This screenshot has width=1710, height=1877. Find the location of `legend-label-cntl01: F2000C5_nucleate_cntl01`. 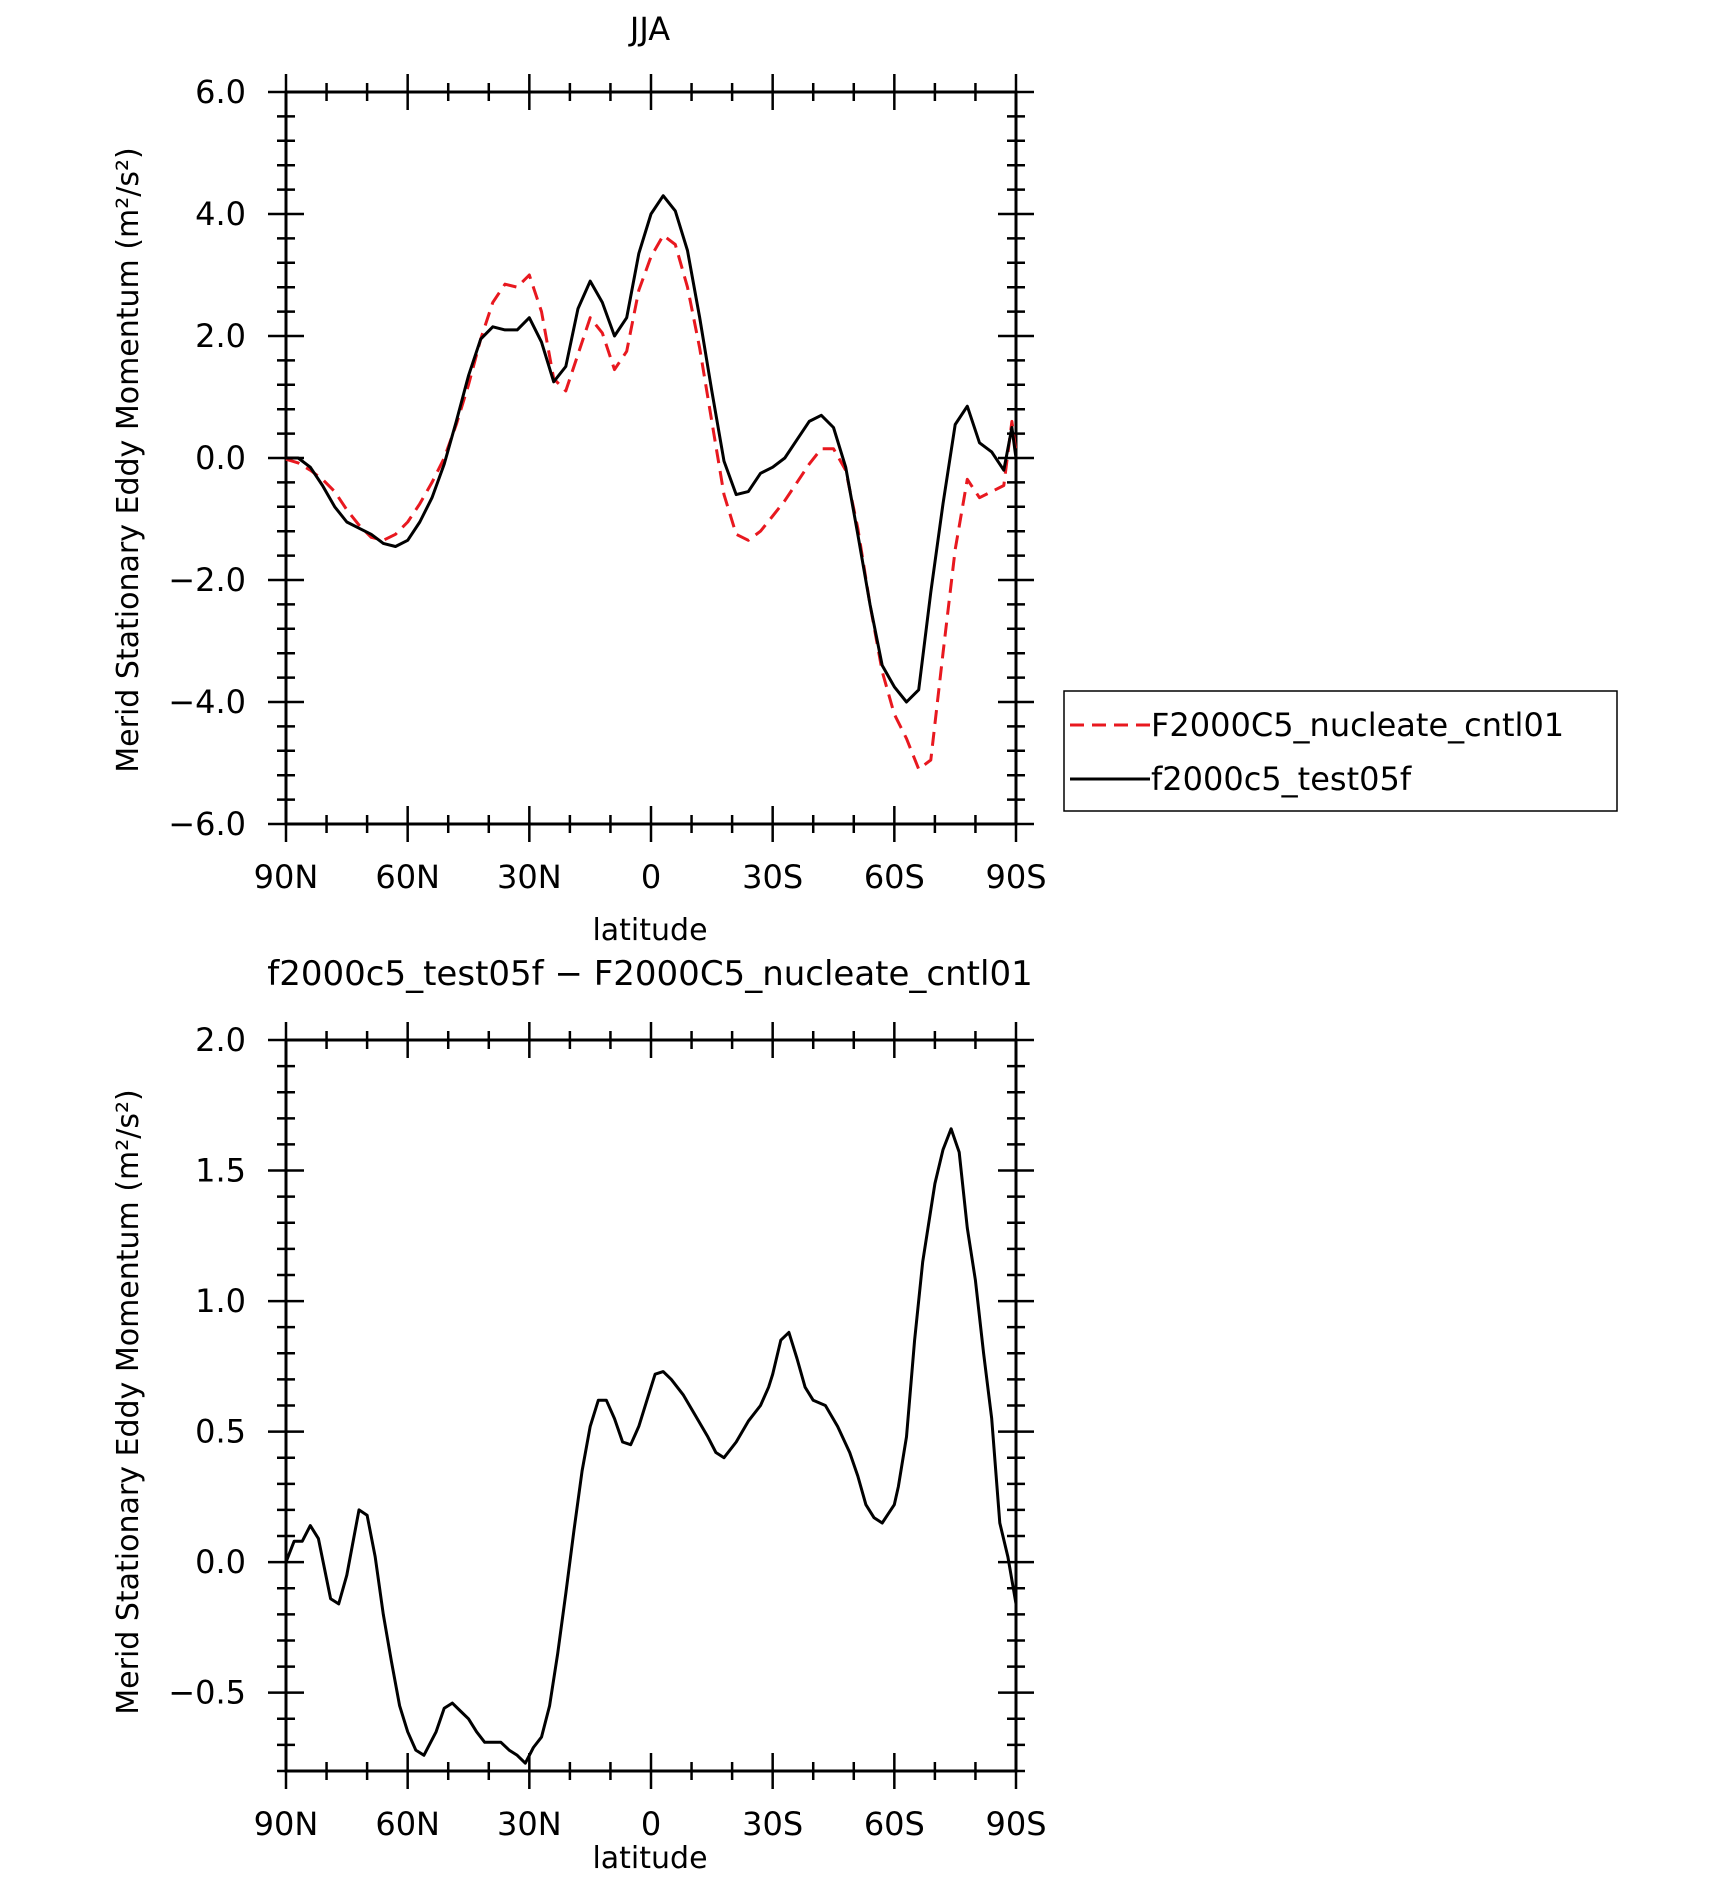

legend-label-cntl01: F2000C5_nucleate_cntl01 is located at coordinates (1357, 725).